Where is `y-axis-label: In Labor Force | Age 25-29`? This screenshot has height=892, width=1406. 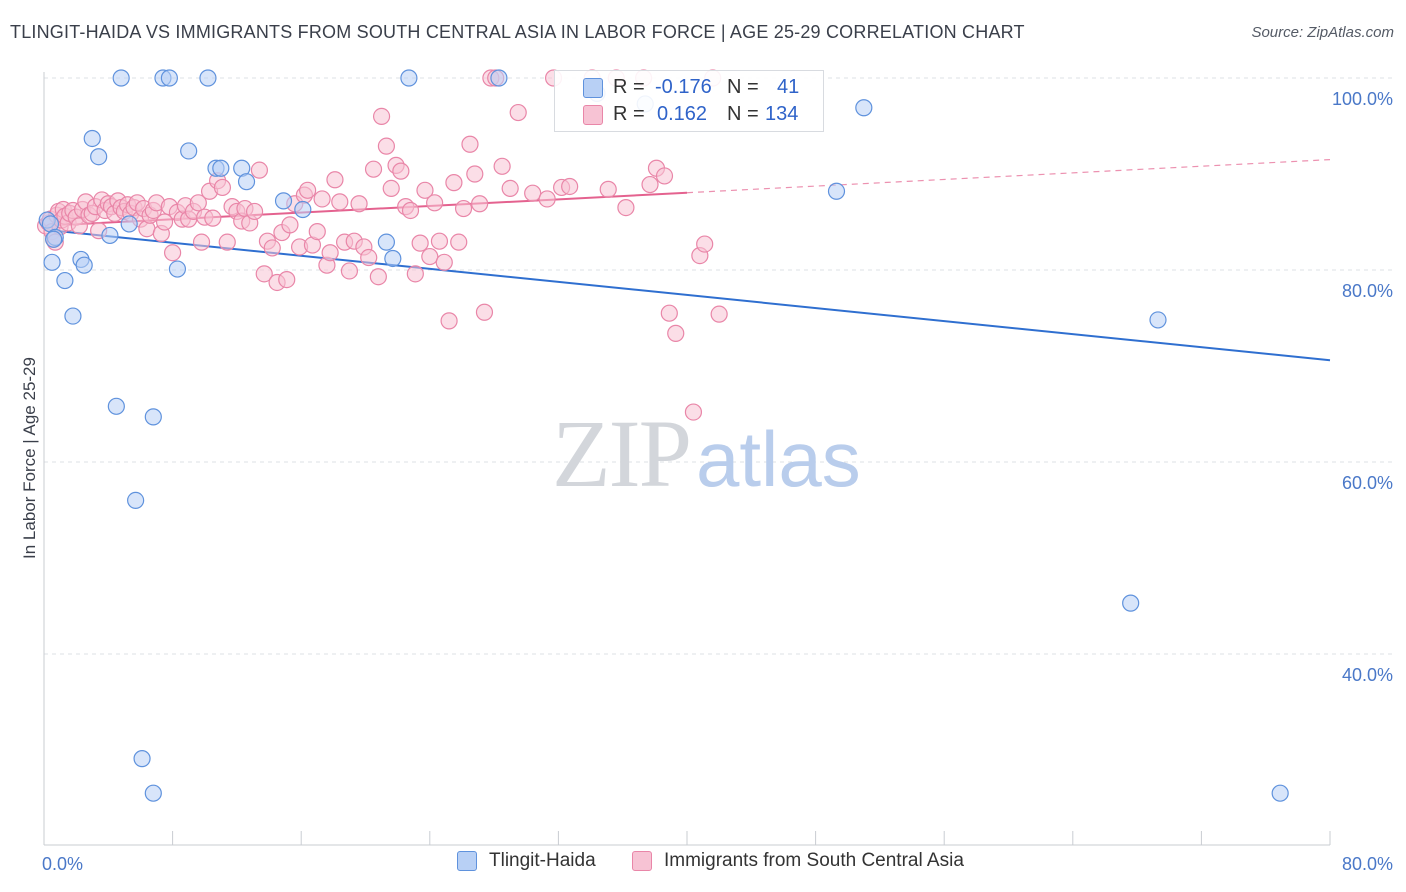
y-axis-label: In Labor Force | Age 25-29 is located at coordinates (29, 458).